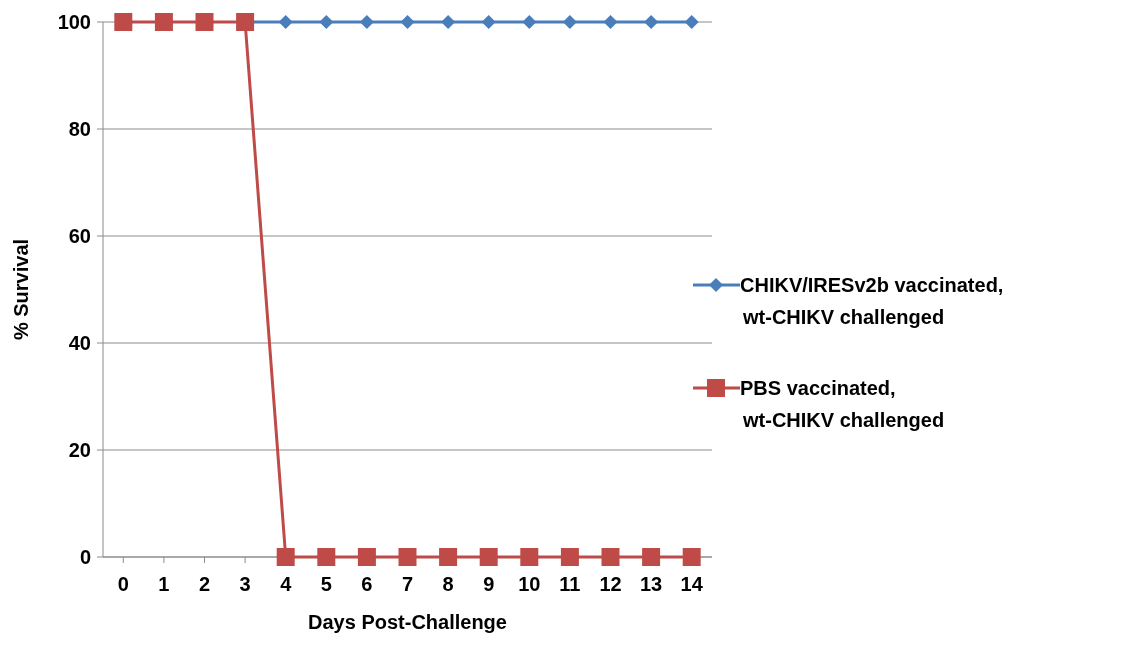 The height and width of the screenshot is (648, 1125). Describe the element at coordinates (74, 22) in the screenshot. I see `y-tick-label: 100` at that location.